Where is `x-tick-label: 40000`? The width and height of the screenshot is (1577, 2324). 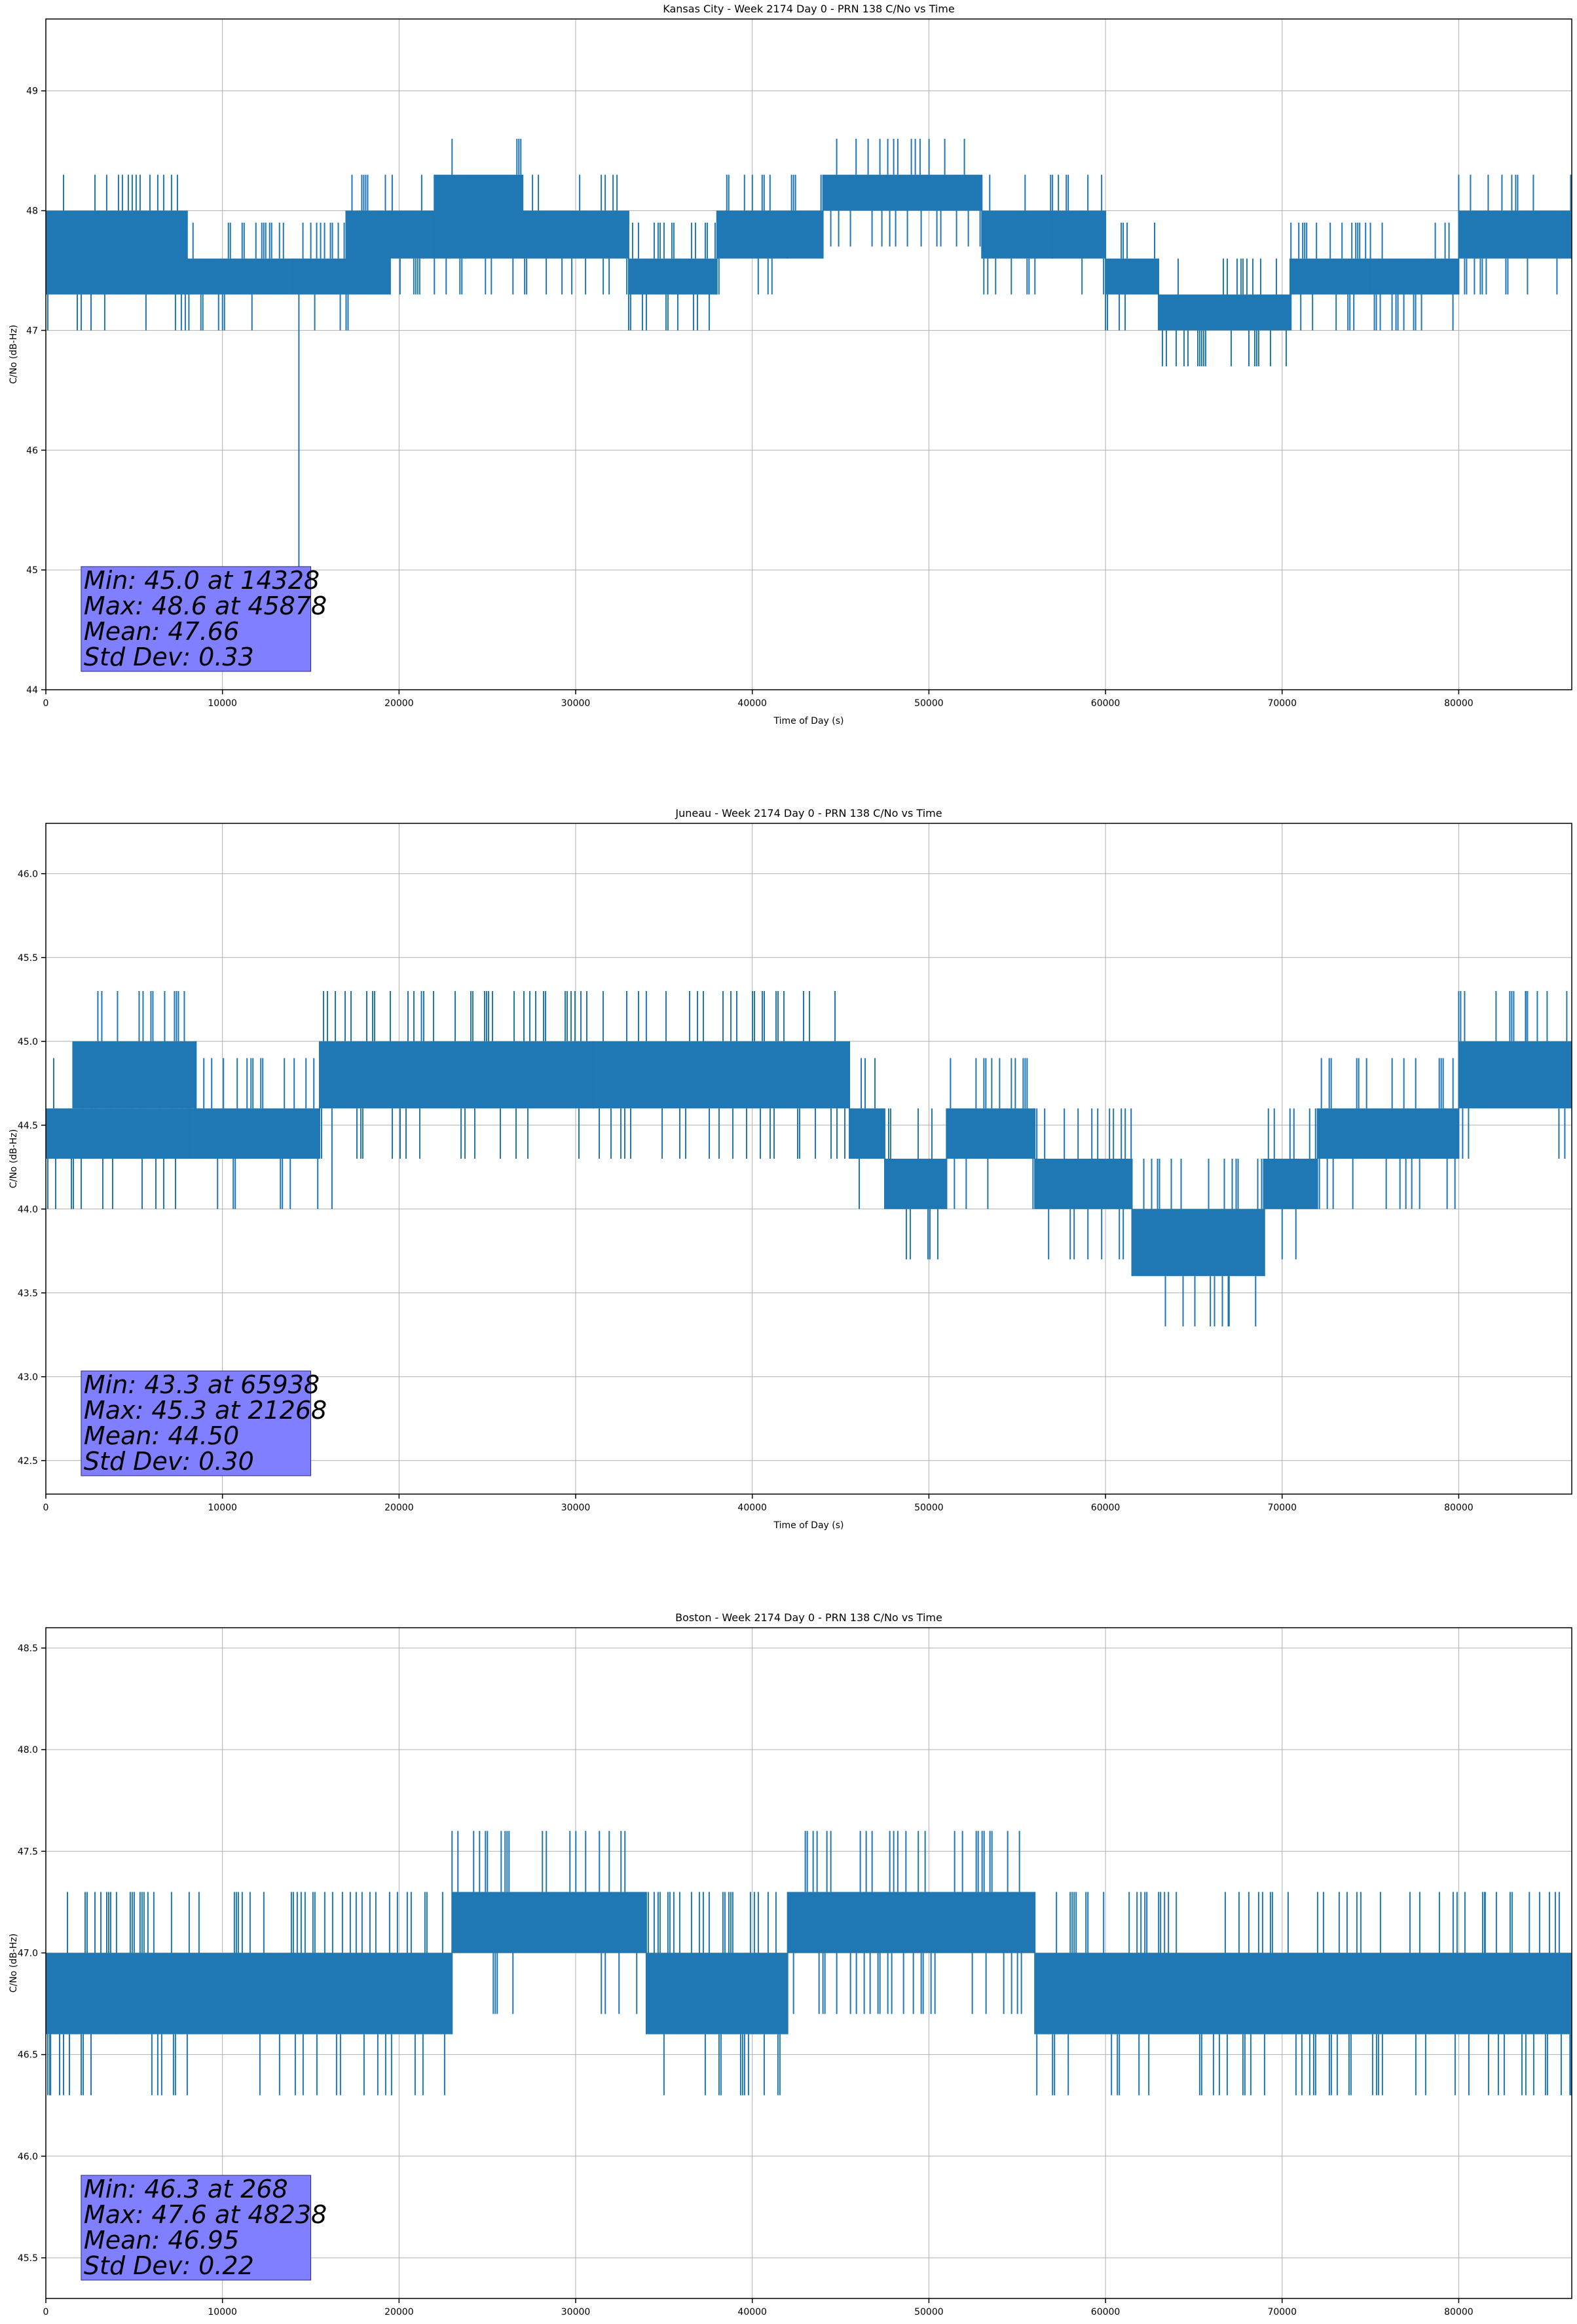
x-tick-label: 40000 is located at coordinates (752, 2312).